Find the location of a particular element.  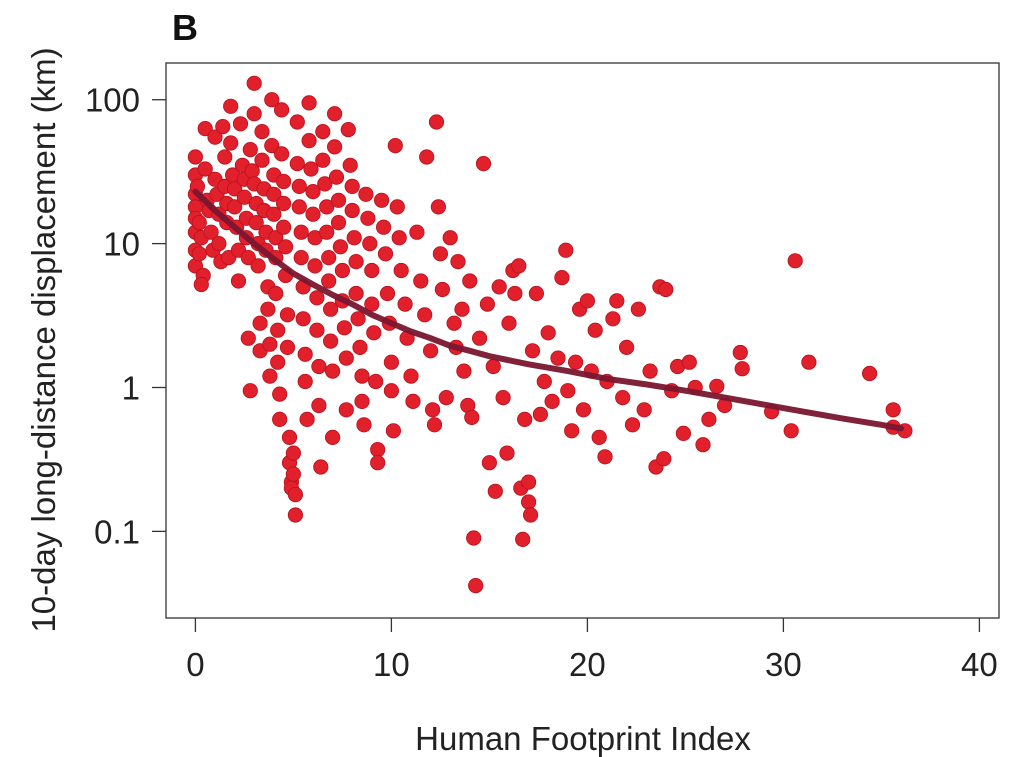

x-tick-label: 10 is located at coordinates (391, 664).